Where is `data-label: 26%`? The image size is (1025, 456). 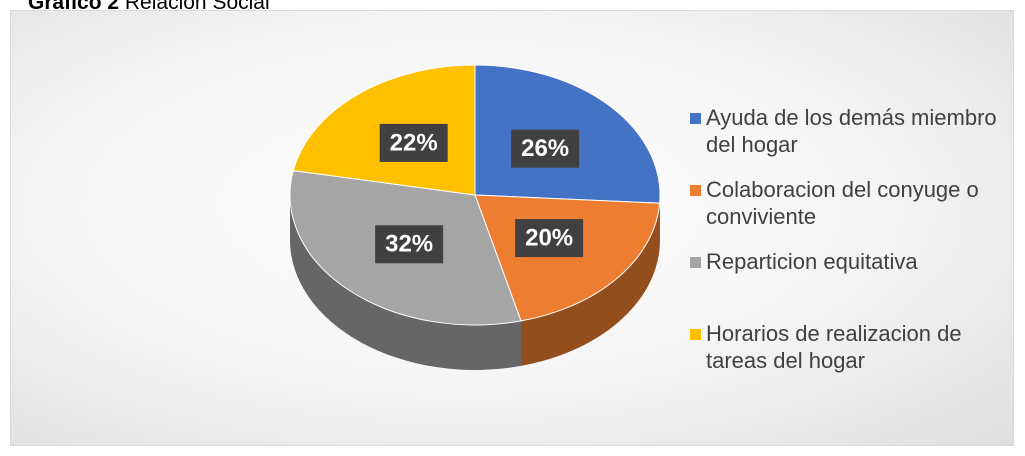
data-label: 26% is located at coordinates (545, 148).